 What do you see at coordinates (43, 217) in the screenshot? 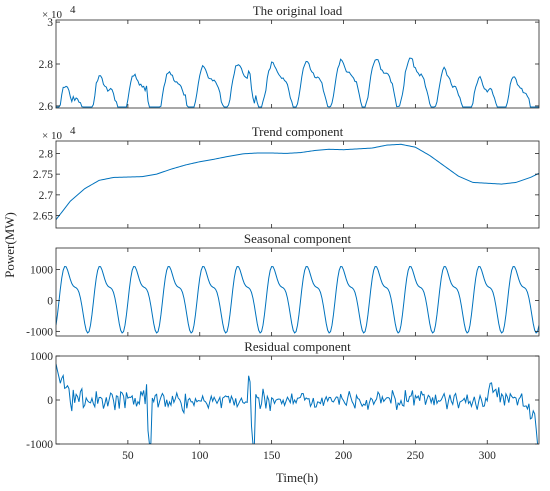
I see `y-tick-label: 2.65` at bounding box center [43, 217].